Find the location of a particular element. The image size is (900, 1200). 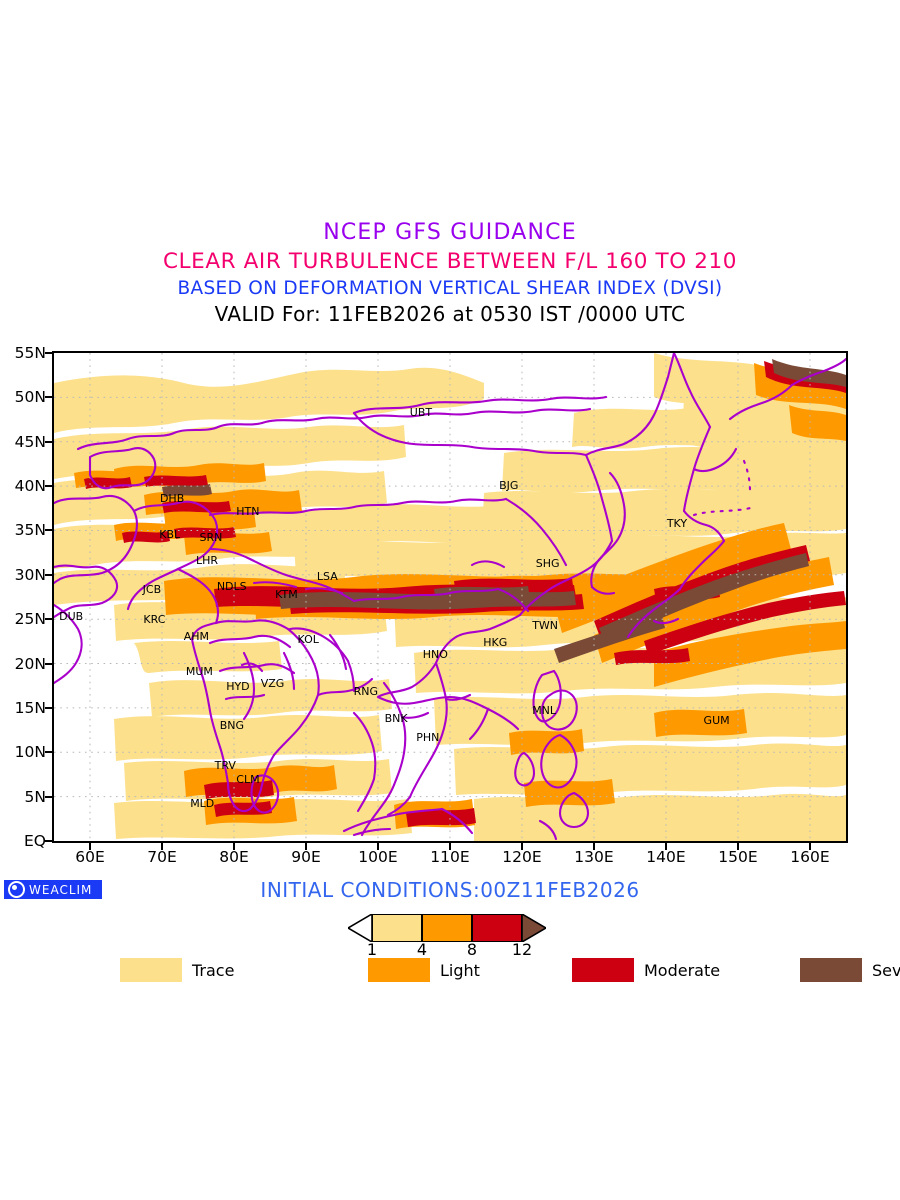

copyright-circle-icon is located at coordinates (16, 889).